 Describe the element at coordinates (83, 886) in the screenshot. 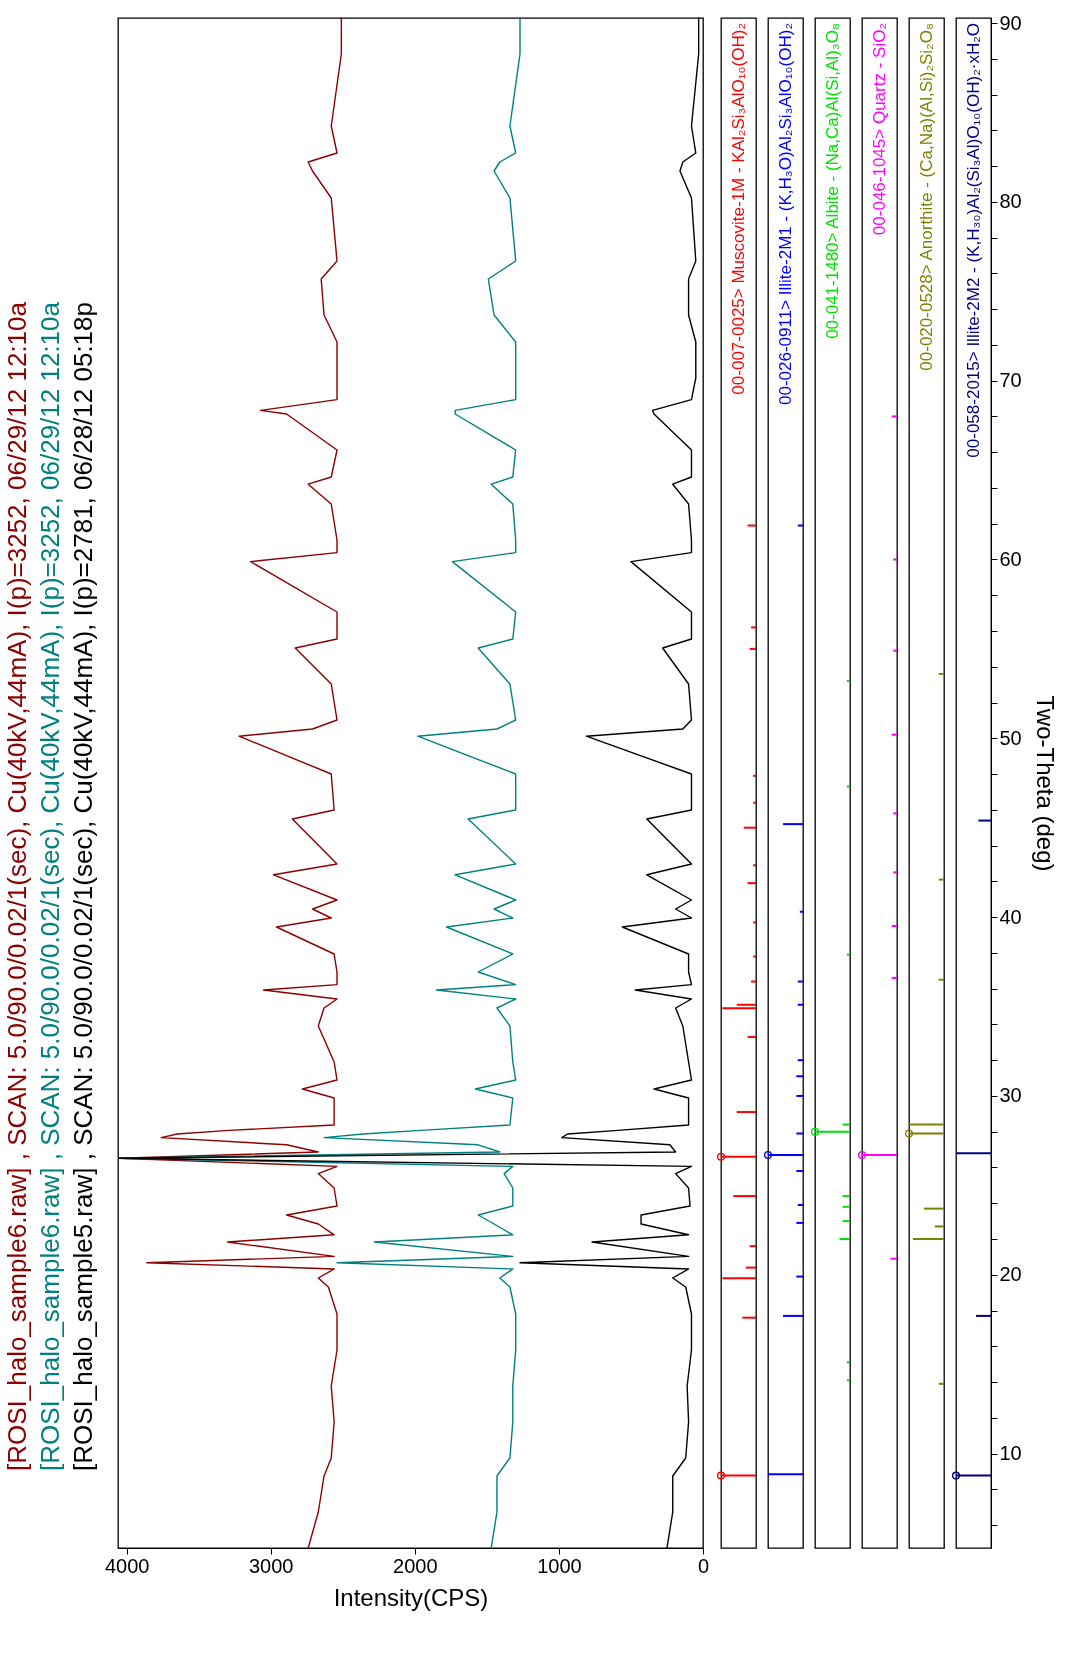

I see `text: [ROSI_halo_sample5.raw] , SCAN: 5.0/90.0/0.02/1(sec), Cu(40kV,44mA), I(p)=2781, 06/28/12 05:18p` at that location.